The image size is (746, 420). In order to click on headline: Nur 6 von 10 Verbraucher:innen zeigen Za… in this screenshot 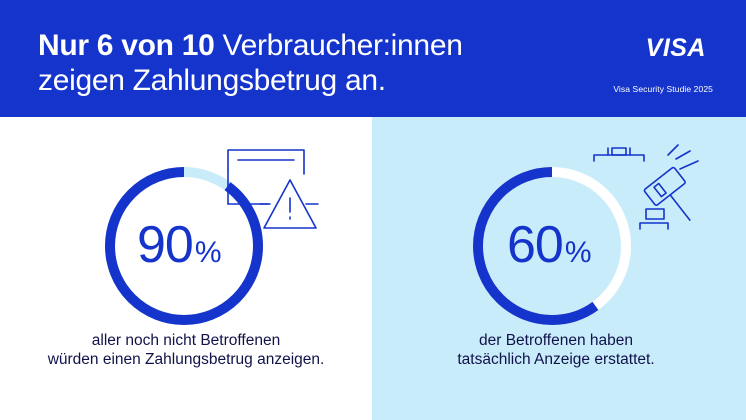, I will do `click(298, 63)`.